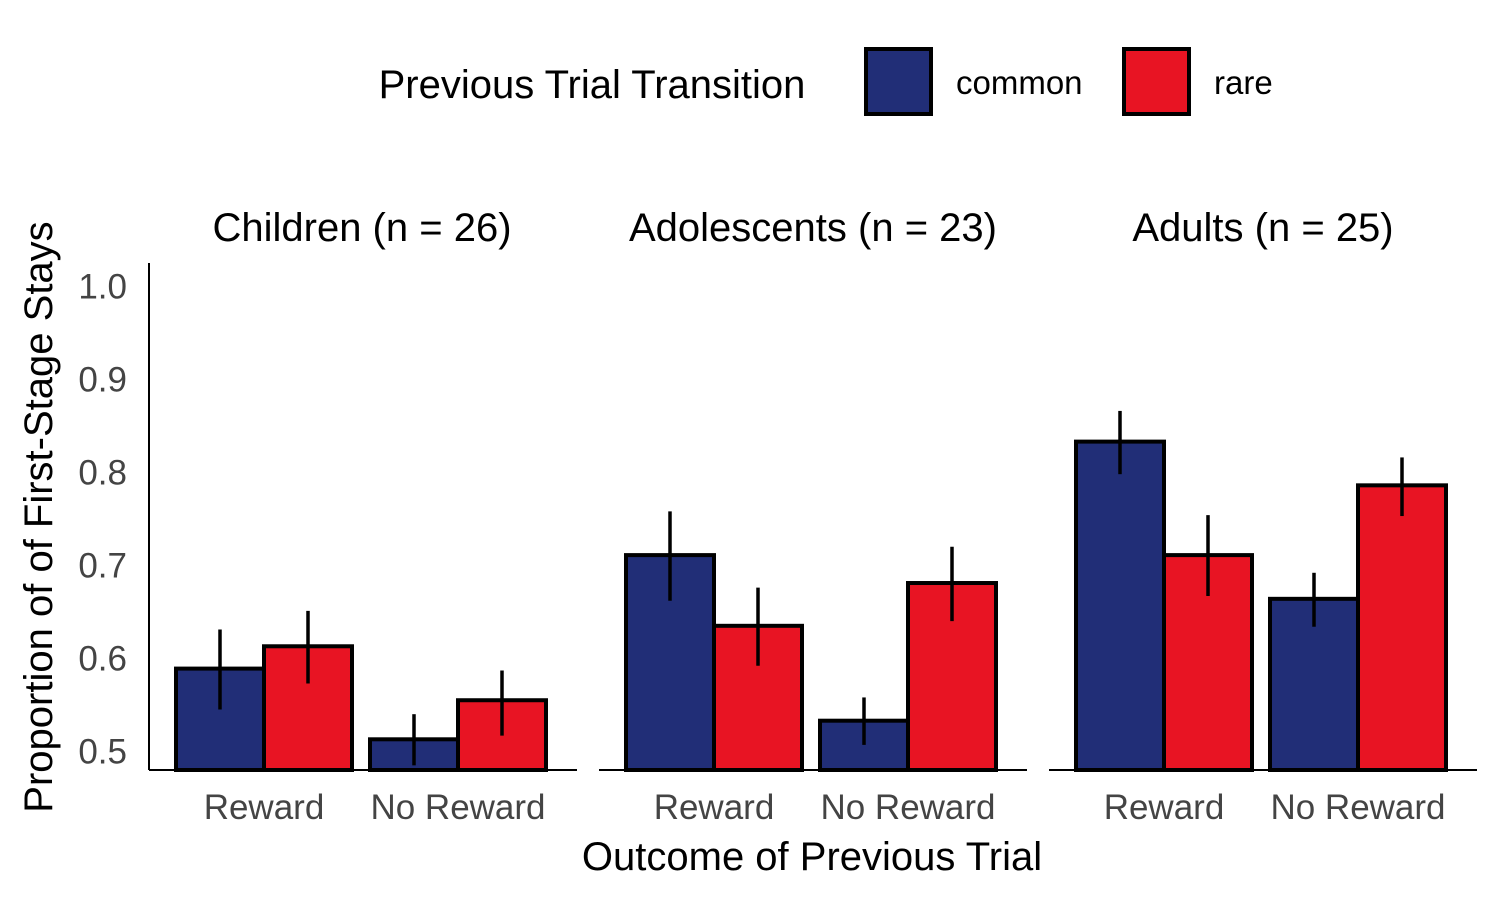  What do you see at coordinates (102, 286) in the screenshot?
I see `y-tick-label: 1.0` at bounding box center [102, 286].